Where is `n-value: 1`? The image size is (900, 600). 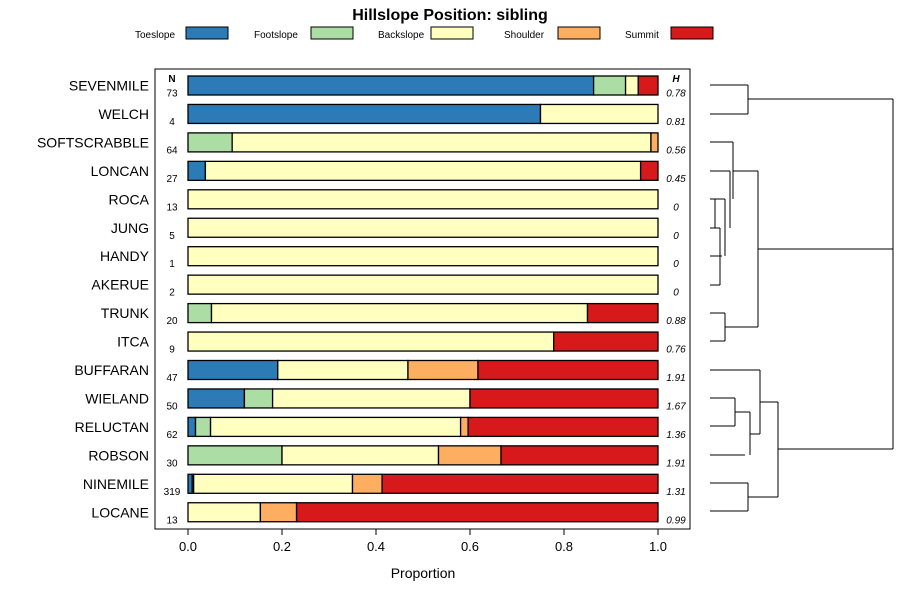
n-value: 1 is located at coordinates (172, 264).